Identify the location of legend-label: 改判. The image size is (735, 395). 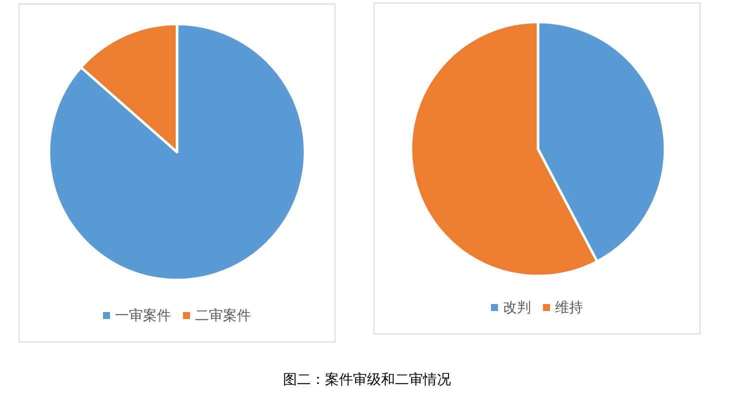
(517, 308).